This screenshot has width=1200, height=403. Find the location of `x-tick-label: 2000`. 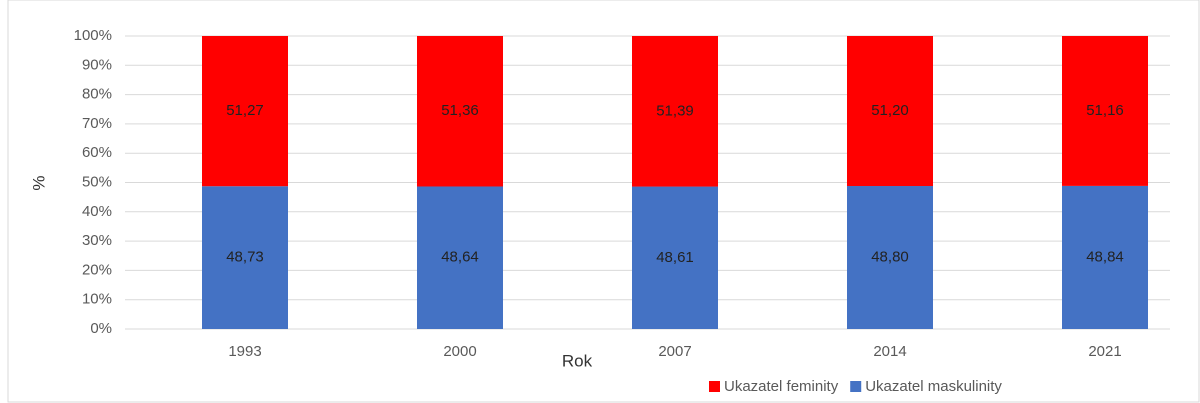

x-tick-label: 2000 is located at coordinates (459, 351).